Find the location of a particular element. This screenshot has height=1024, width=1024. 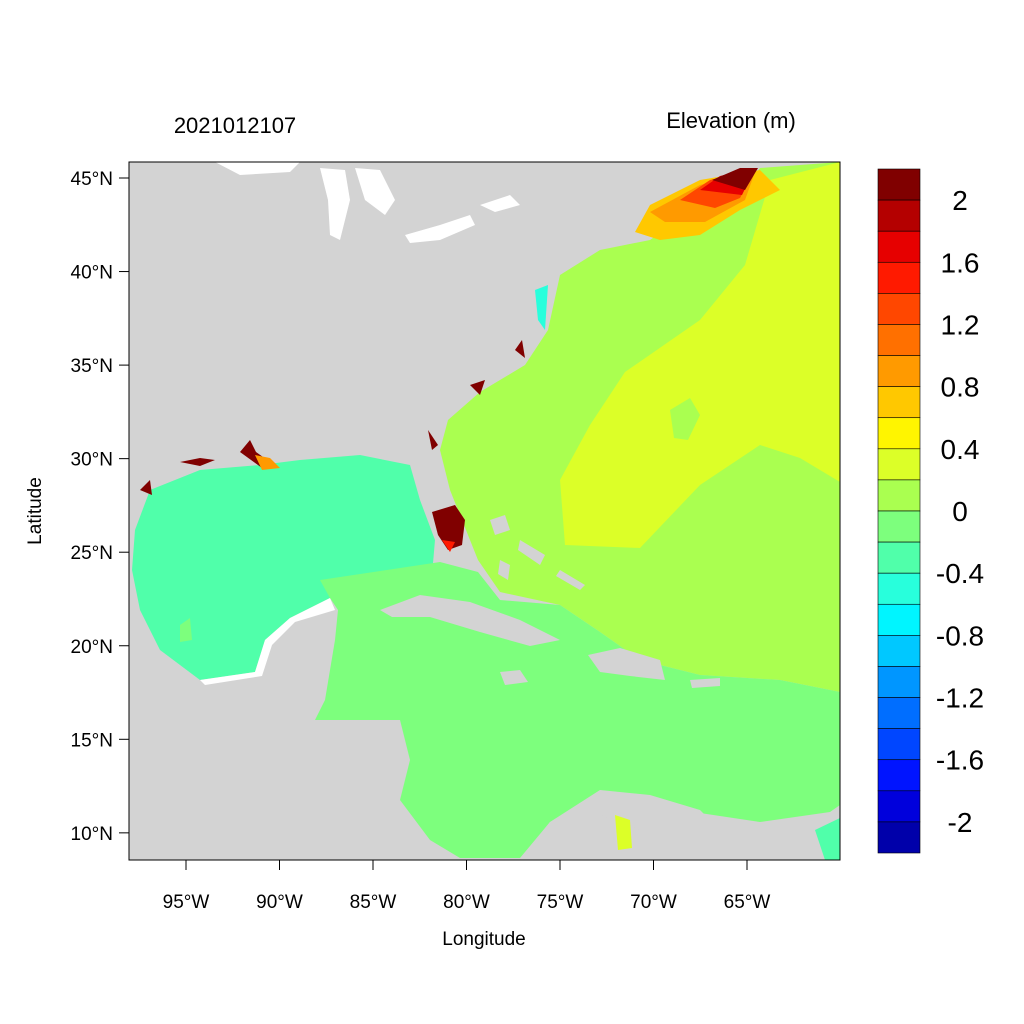

y-tick-label: 40°N is located at coordinates (92, 273).